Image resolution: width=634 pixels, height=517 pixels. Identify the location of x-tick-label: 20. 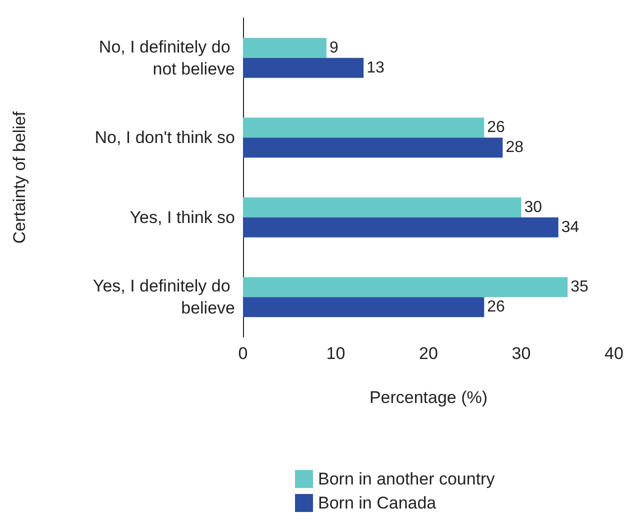
(428, 353).